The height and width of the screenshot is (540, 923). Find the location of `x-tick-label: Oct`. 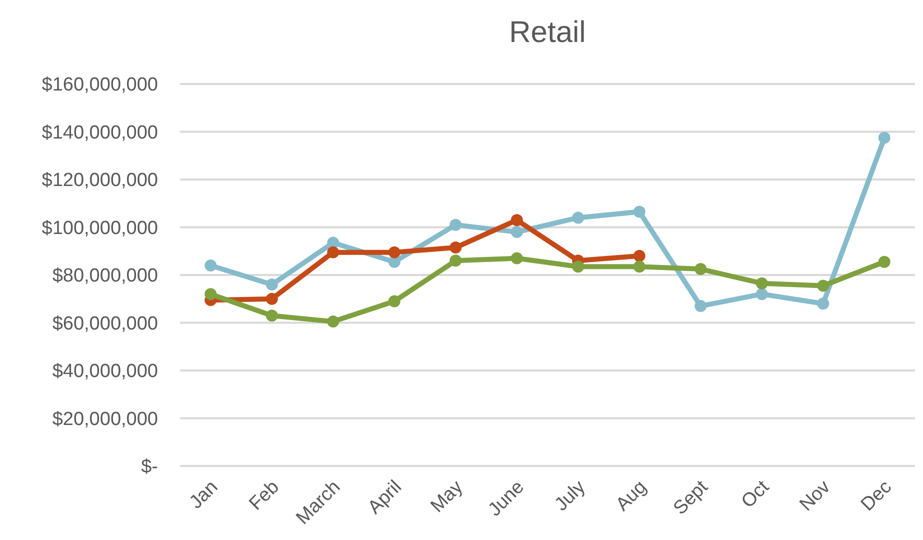

x-tick-label: Oct is located at coordinates (756, 494).